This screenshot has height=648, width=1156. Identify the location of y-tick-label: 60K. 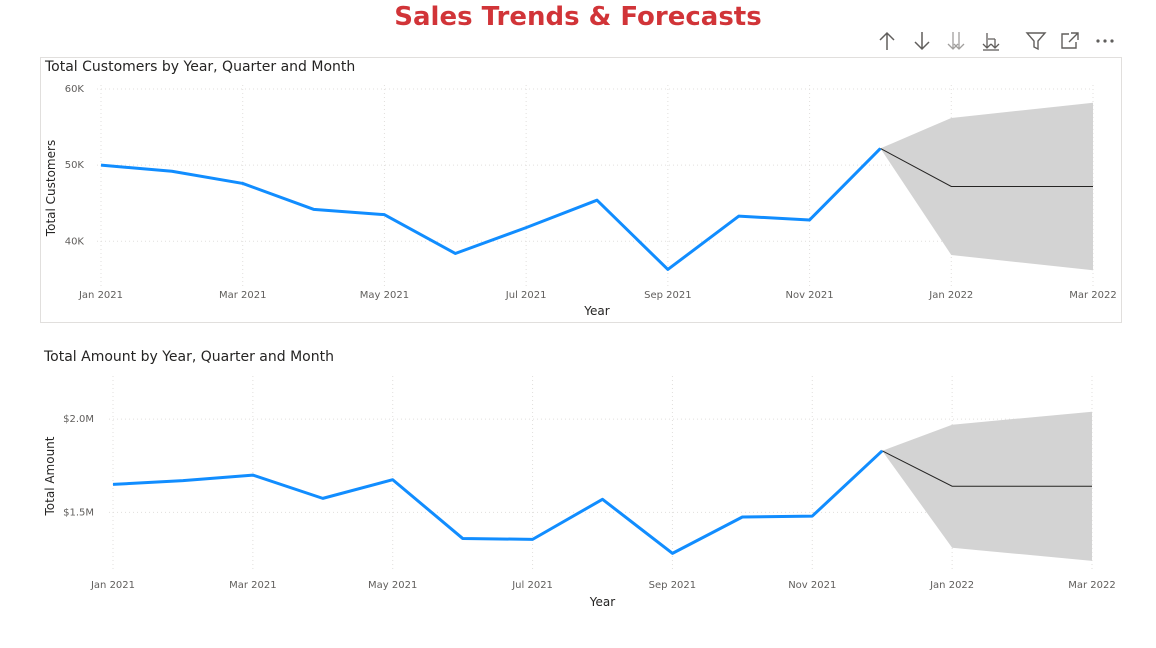
(75, 89).